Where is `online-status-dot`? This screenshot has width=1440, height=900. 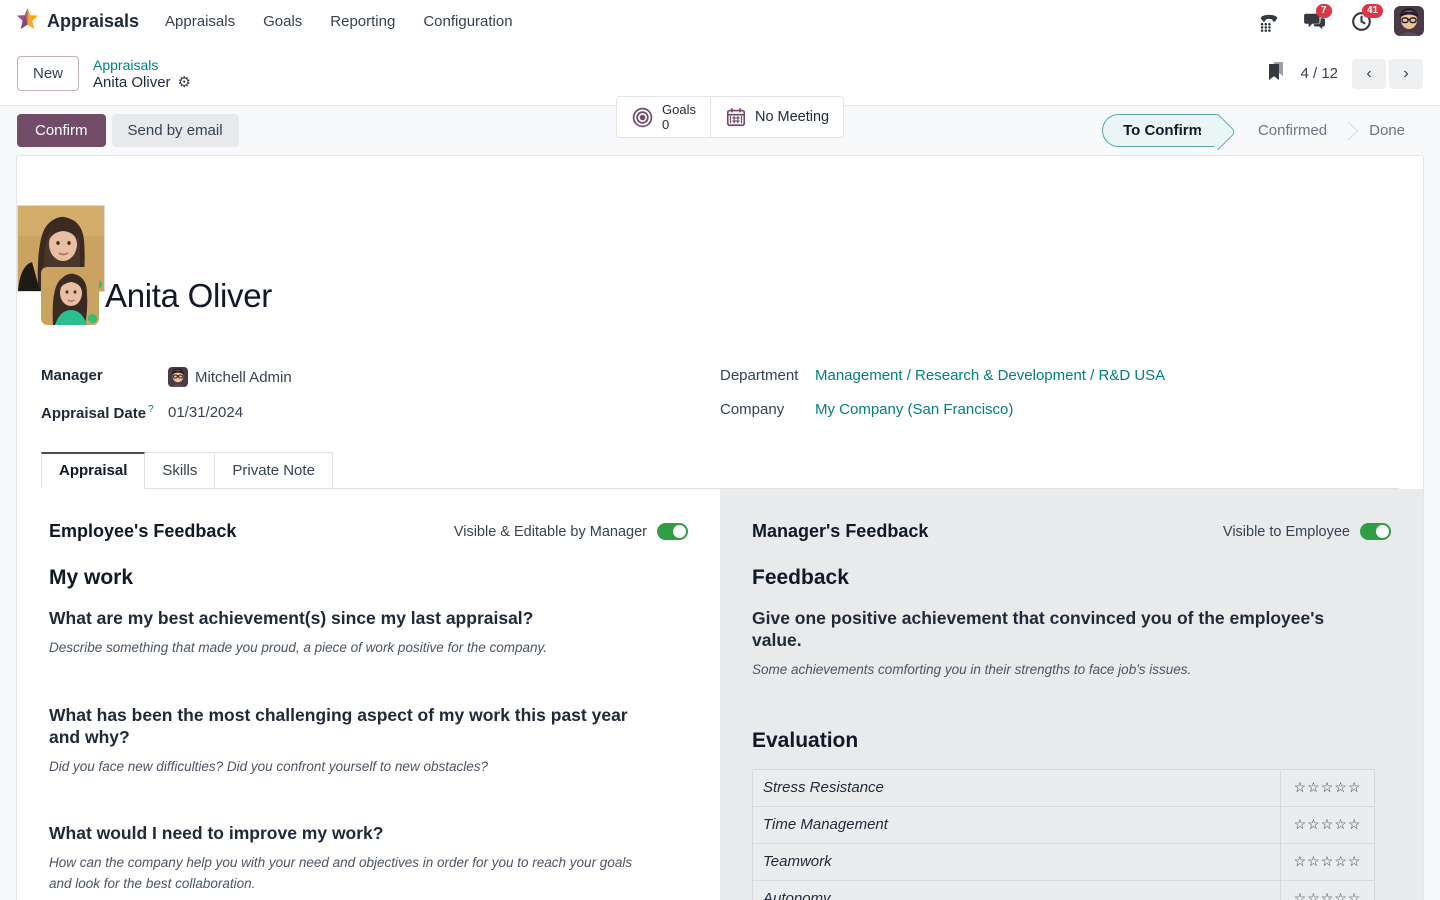
online-status-dot is located at coordinates (92, 318).